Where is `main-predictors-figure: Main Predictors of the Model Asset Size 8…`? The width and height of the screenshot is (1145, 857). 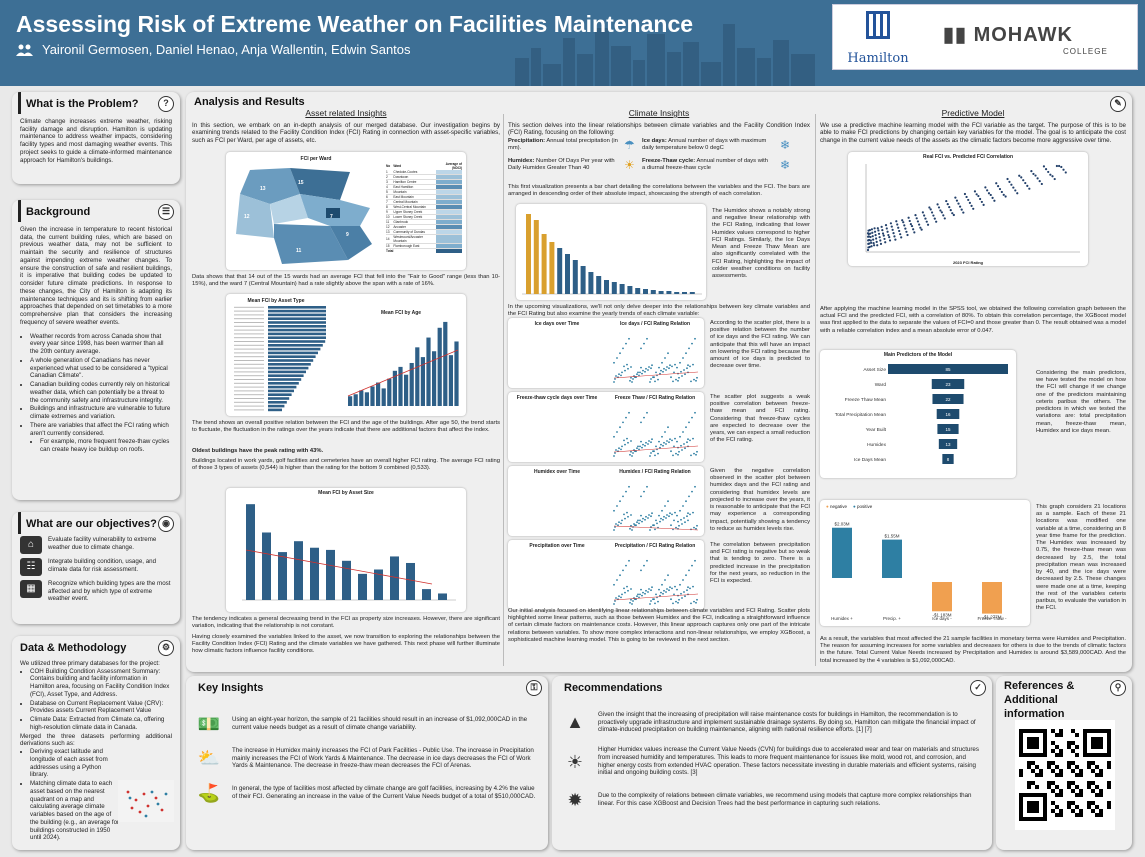
main-predictors-figure: Main Predictors of the Model Asset Size 8… is located at coordinates (918, 414).